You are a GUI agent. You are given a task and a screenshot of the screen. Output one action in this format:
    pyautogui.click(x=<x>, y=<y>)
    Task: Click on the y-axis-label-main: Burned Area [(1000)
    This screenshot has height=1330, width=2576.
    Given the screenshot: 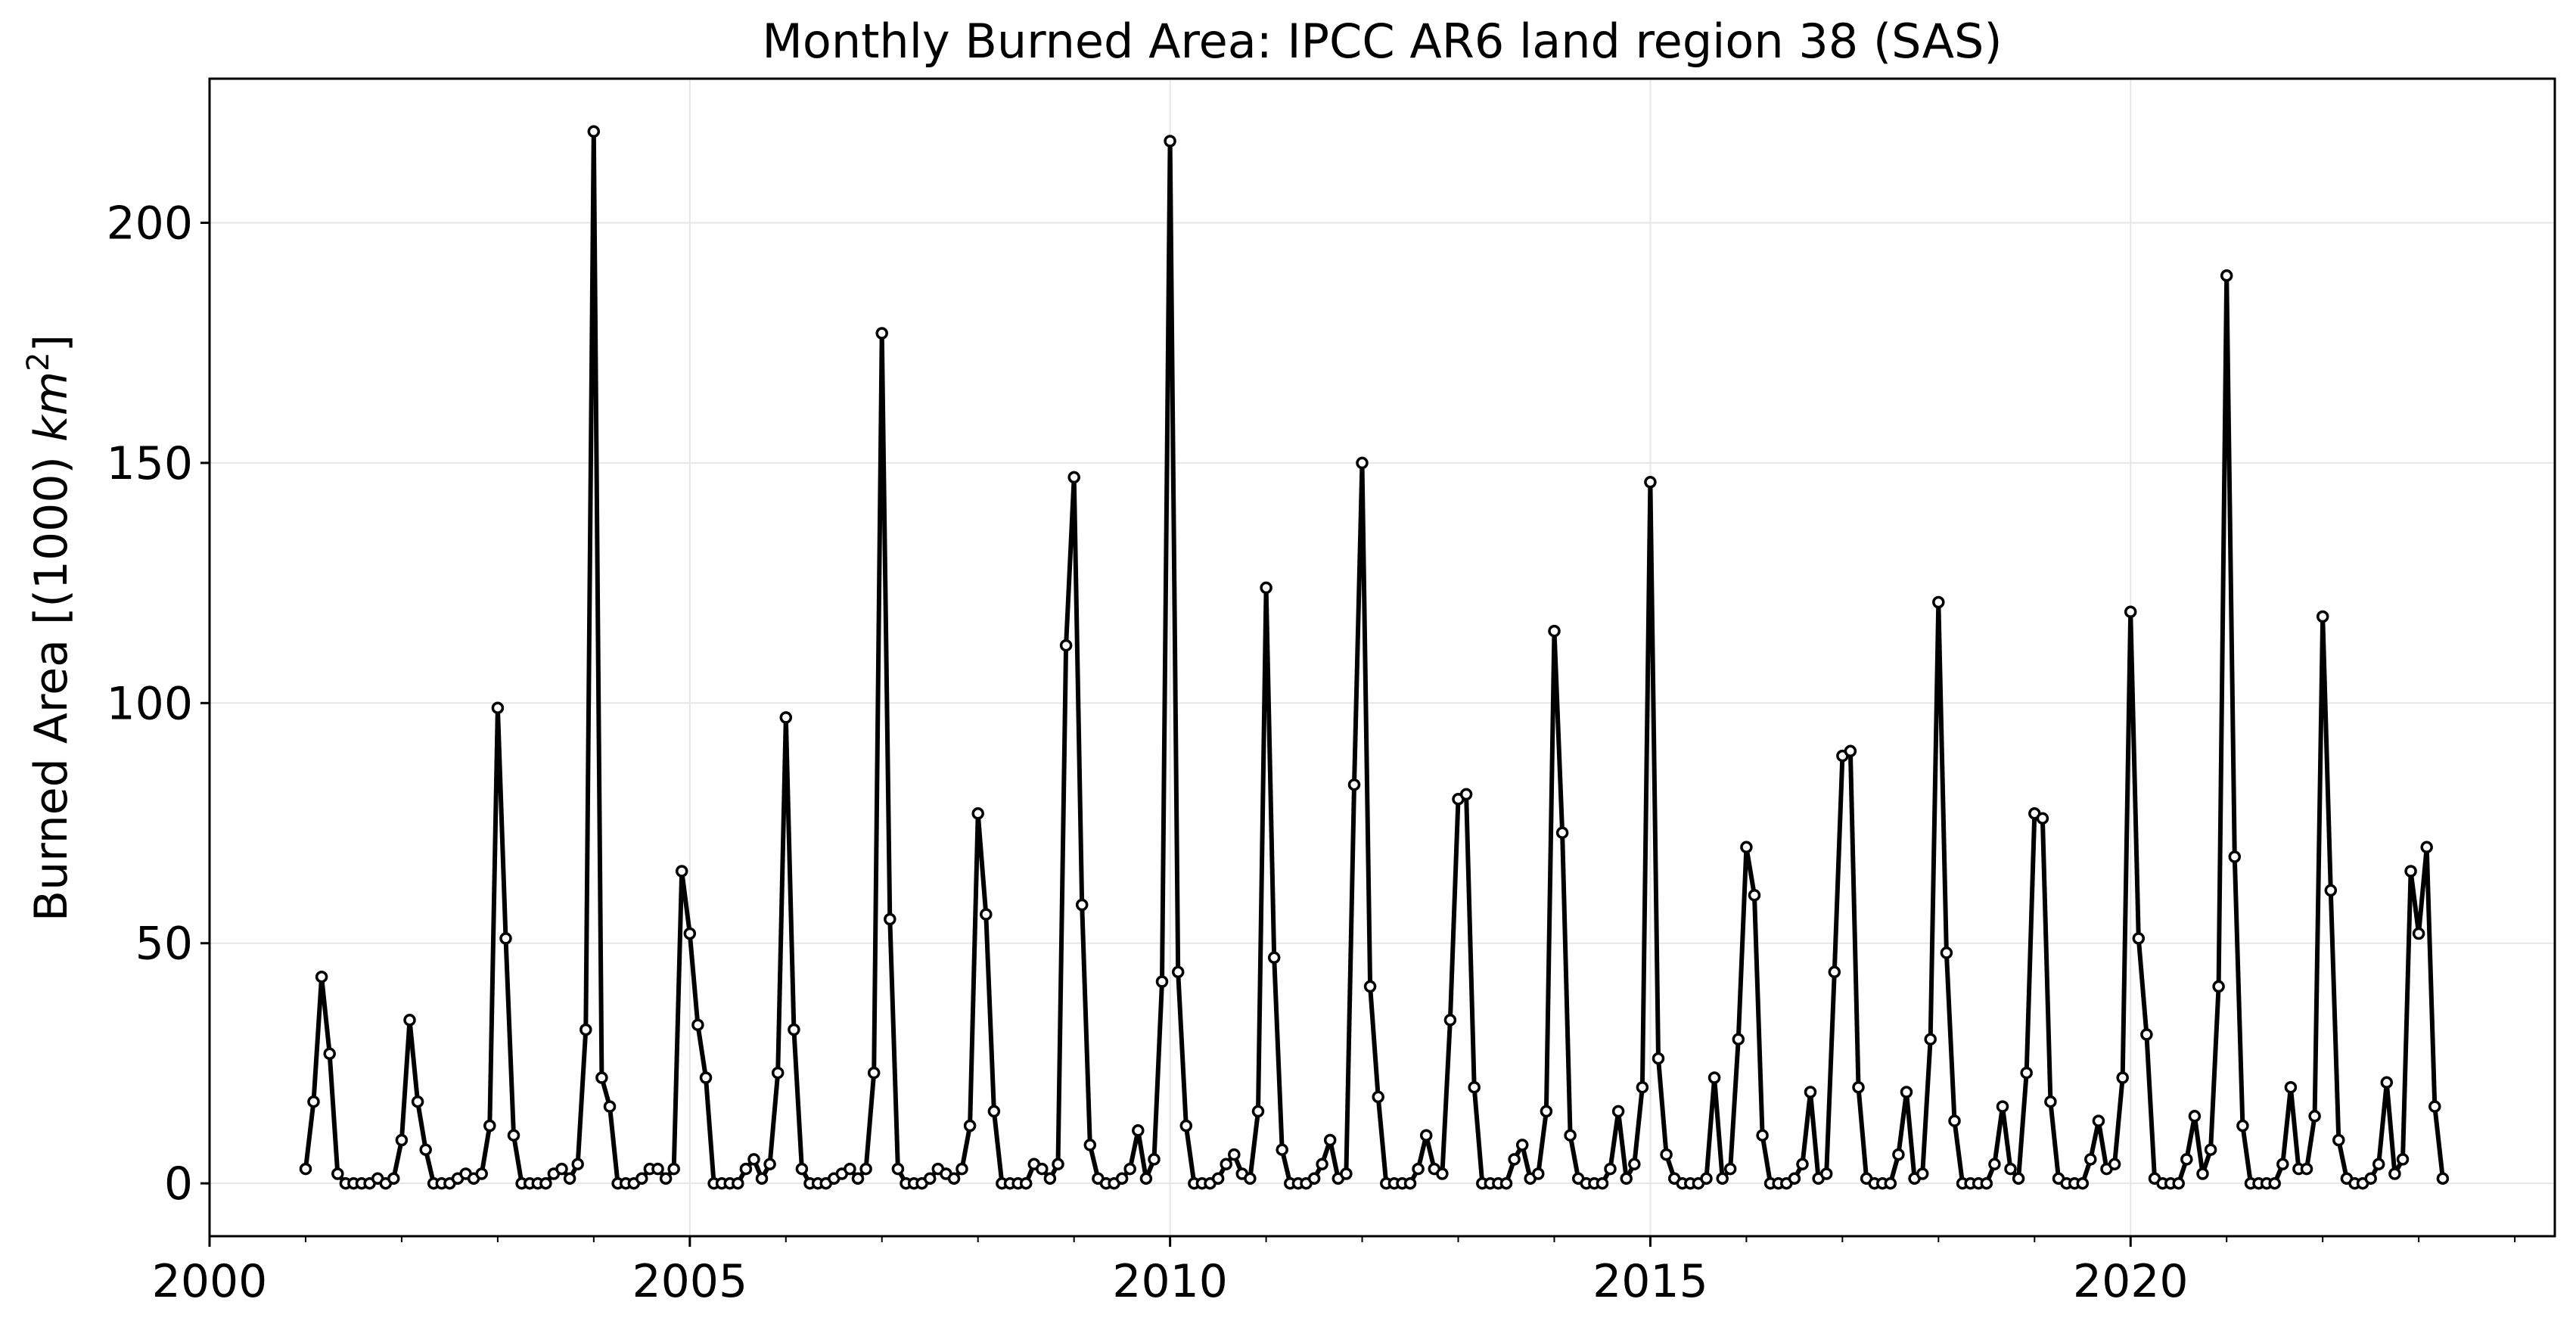 What is the action you would take?
    pyautogui.click(x=51, y=681)
    